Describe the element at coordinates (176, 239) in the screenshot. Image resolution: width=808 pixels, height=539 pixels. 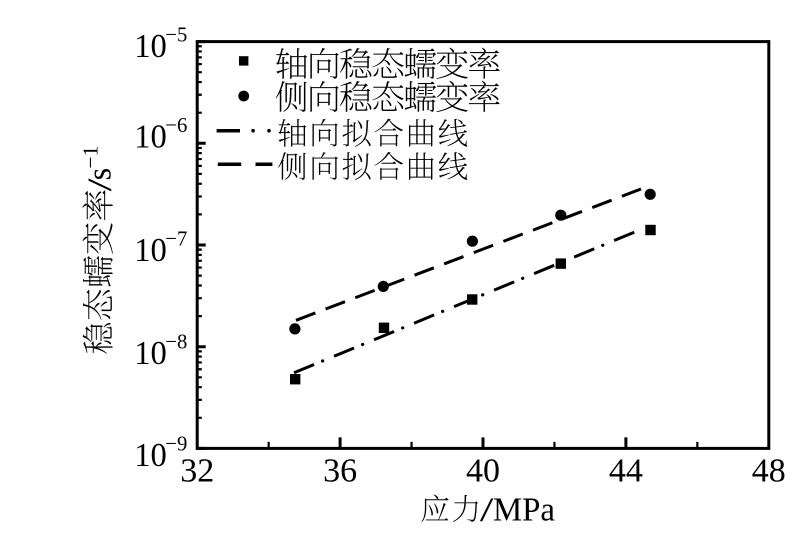
I see `svg-text: −7` at that location.